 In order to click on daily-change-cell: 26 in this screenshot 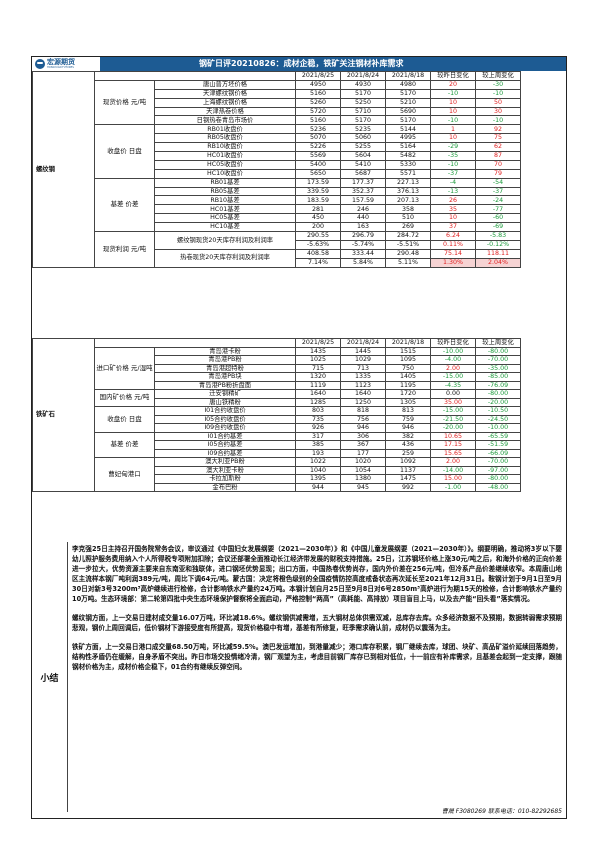, I will do `click(453, 200)`.